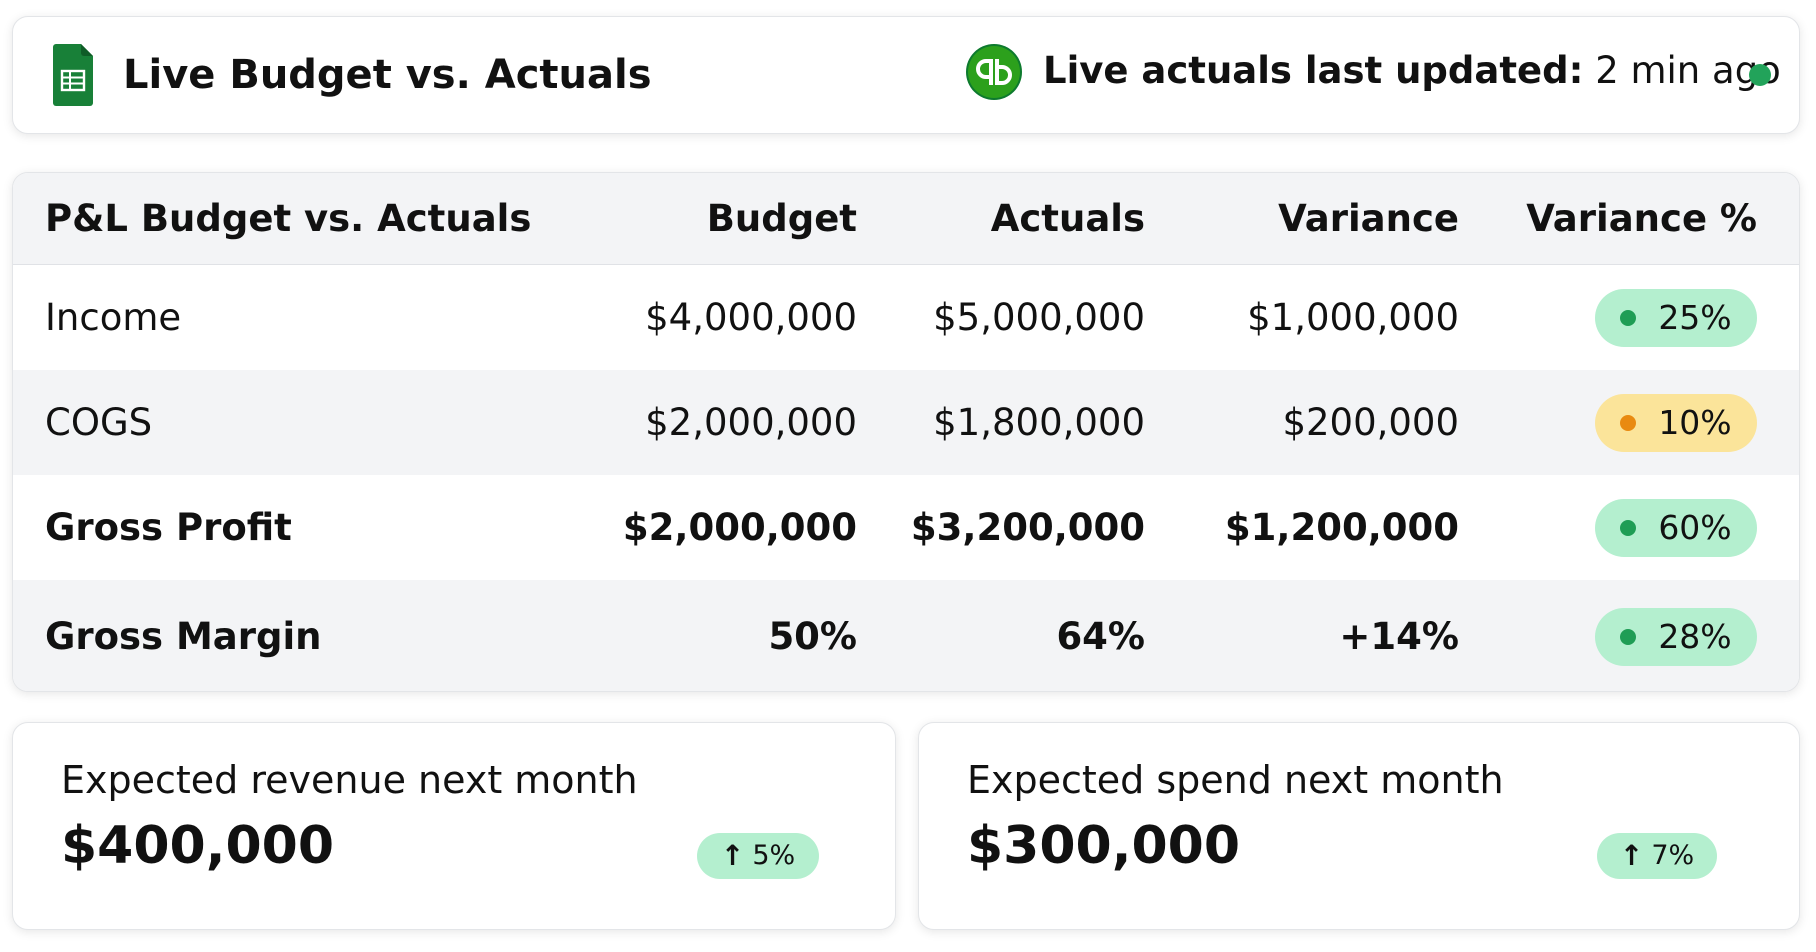  Describe the element at coordinates (349, 780) in the screenshot. I see `expected-revenue-label: Expected revenue next month` at that location.